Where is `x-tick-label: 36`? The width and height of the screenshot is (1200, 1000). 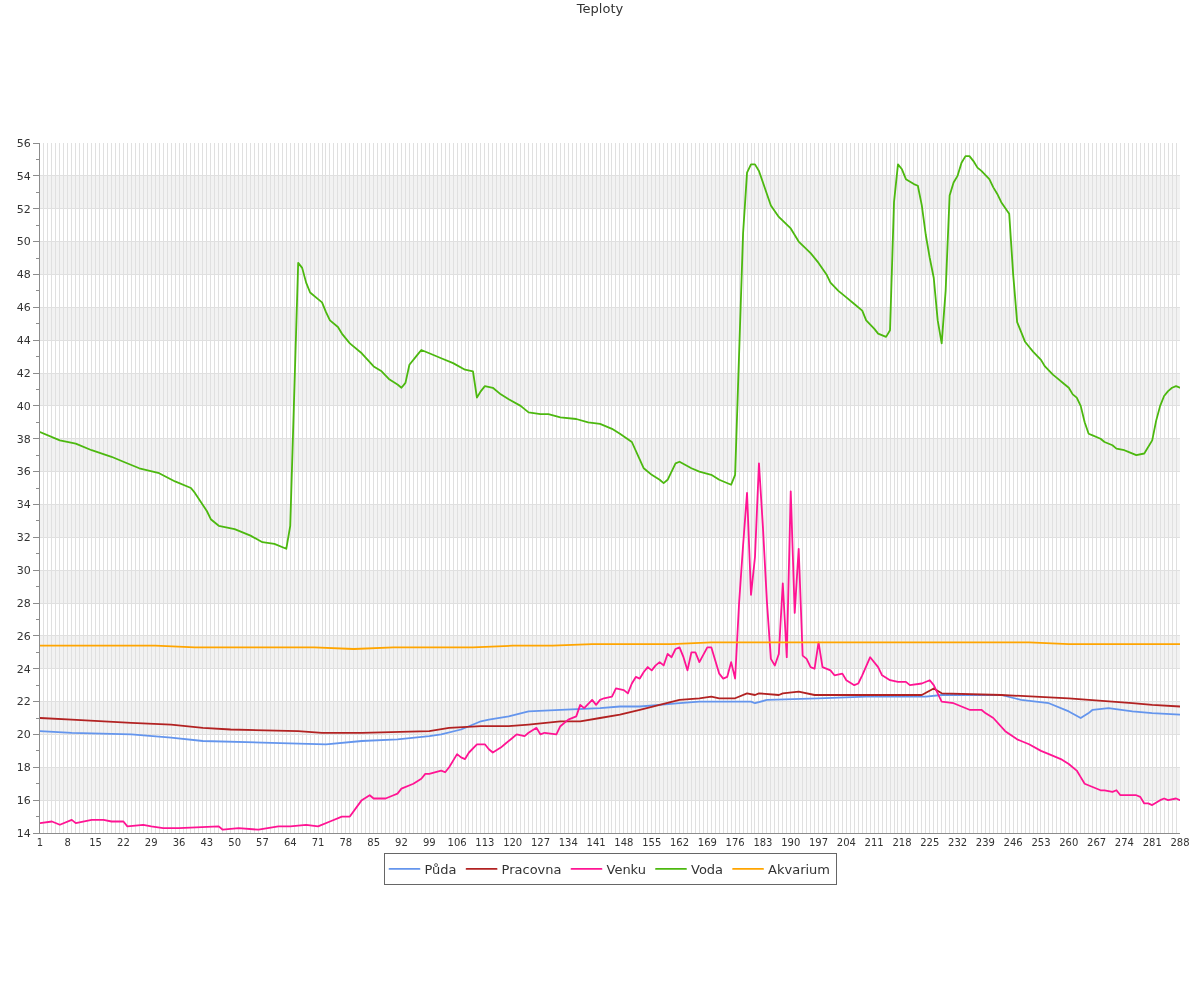 x-tick-label: 36 is located at coordinates (179, 842).